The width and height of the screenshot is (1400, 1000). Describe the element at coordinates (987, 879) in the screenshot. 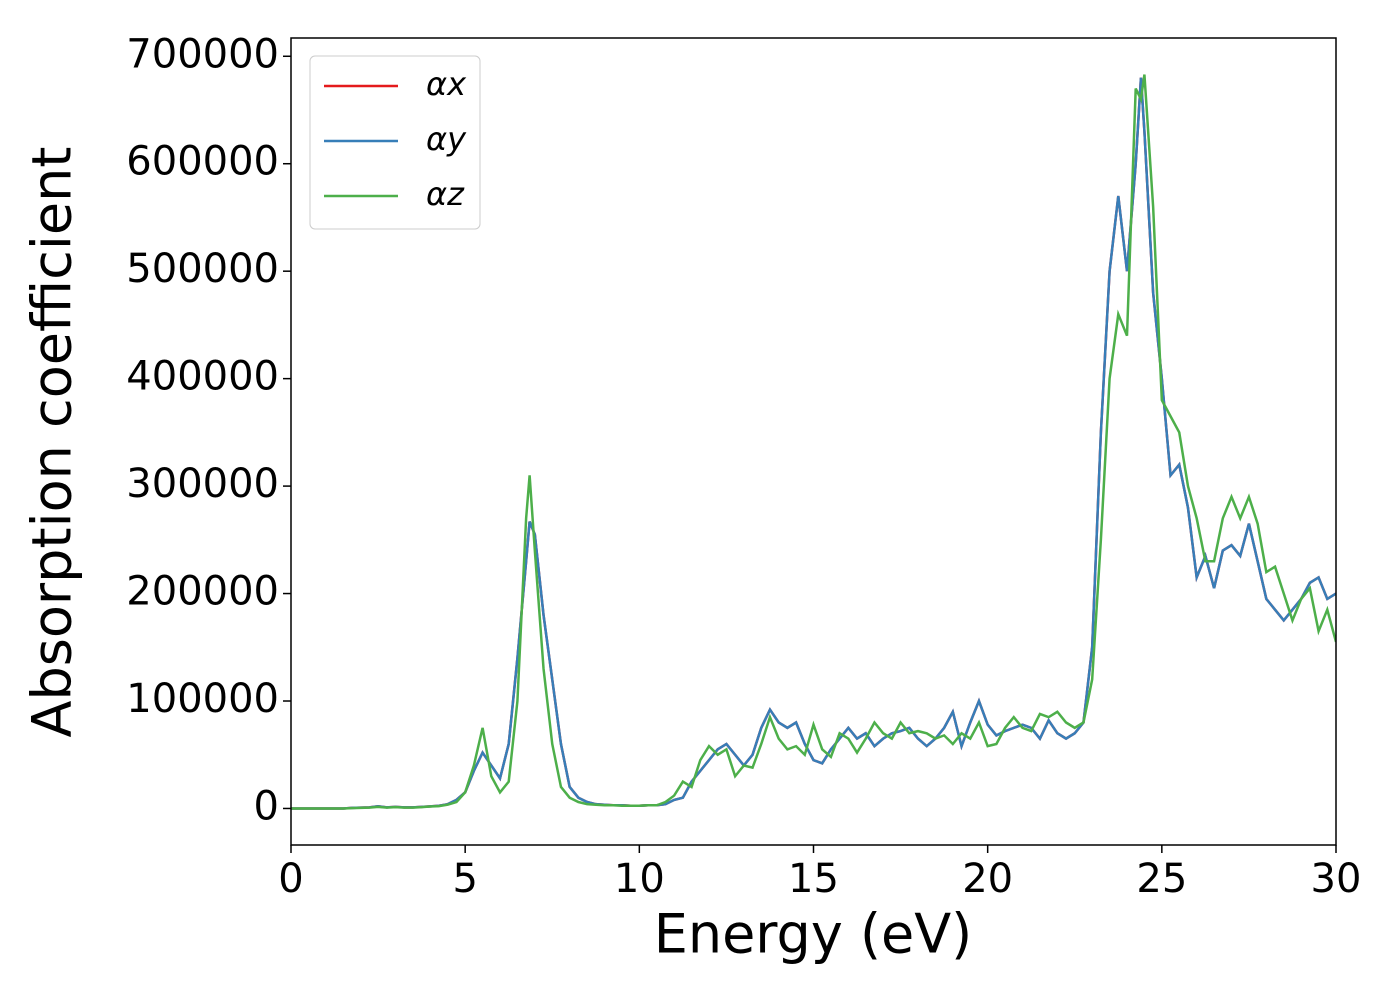

I see `x-tick-label: 20` at that location.